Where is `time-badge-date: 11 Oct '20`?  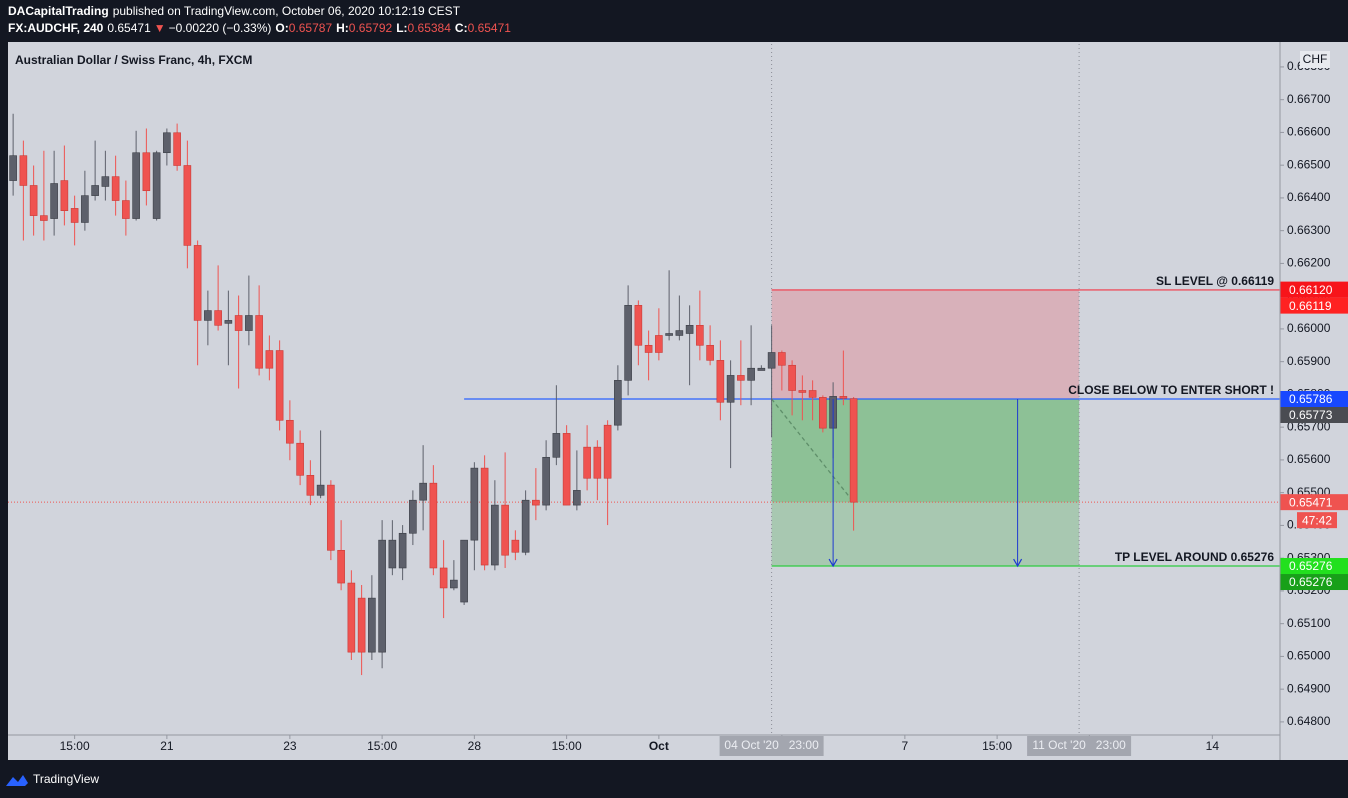
time-badge-date: 11 Oct '20 is located at coordinates (1059, 745).